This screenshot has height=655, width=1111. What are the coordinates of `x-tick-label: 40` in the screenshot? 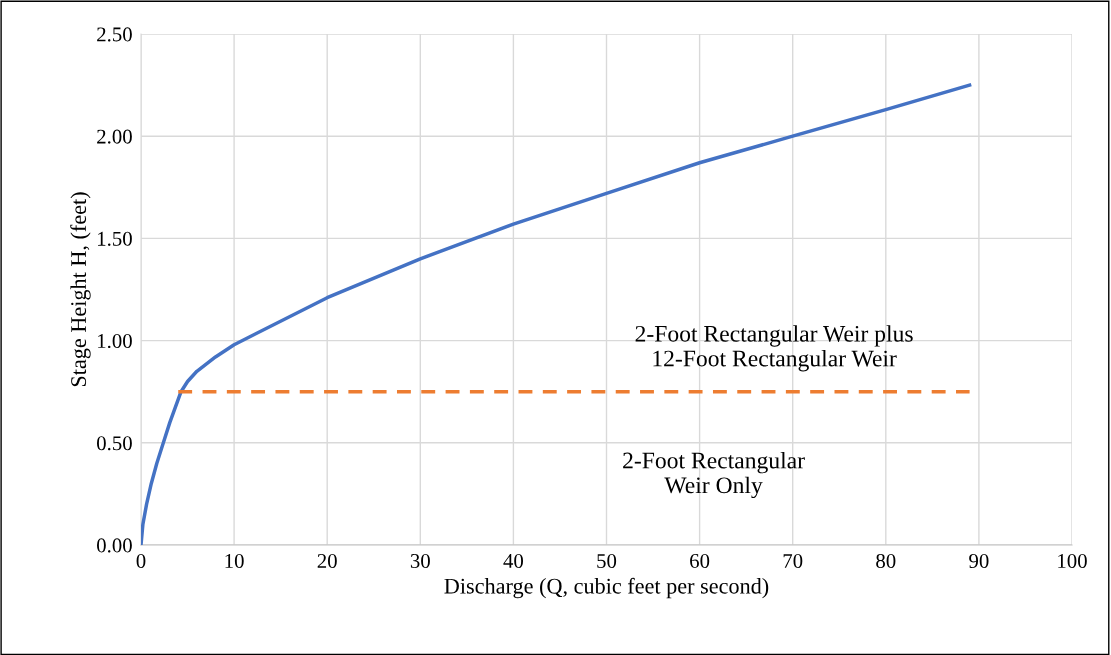 It's located at (513, 560).